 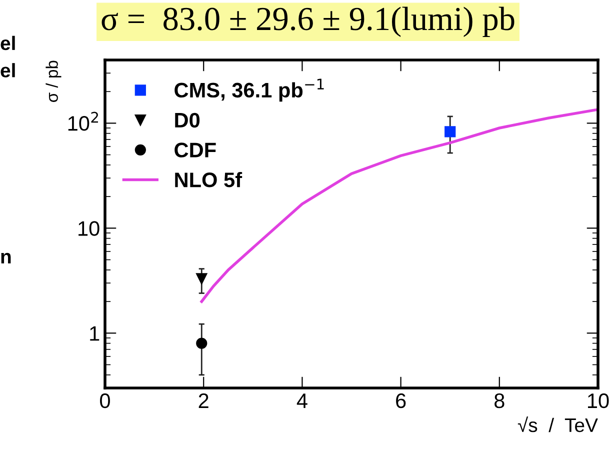 I want to click on y-tick-label: 10$^{2}$, so click(x=83, y=121).